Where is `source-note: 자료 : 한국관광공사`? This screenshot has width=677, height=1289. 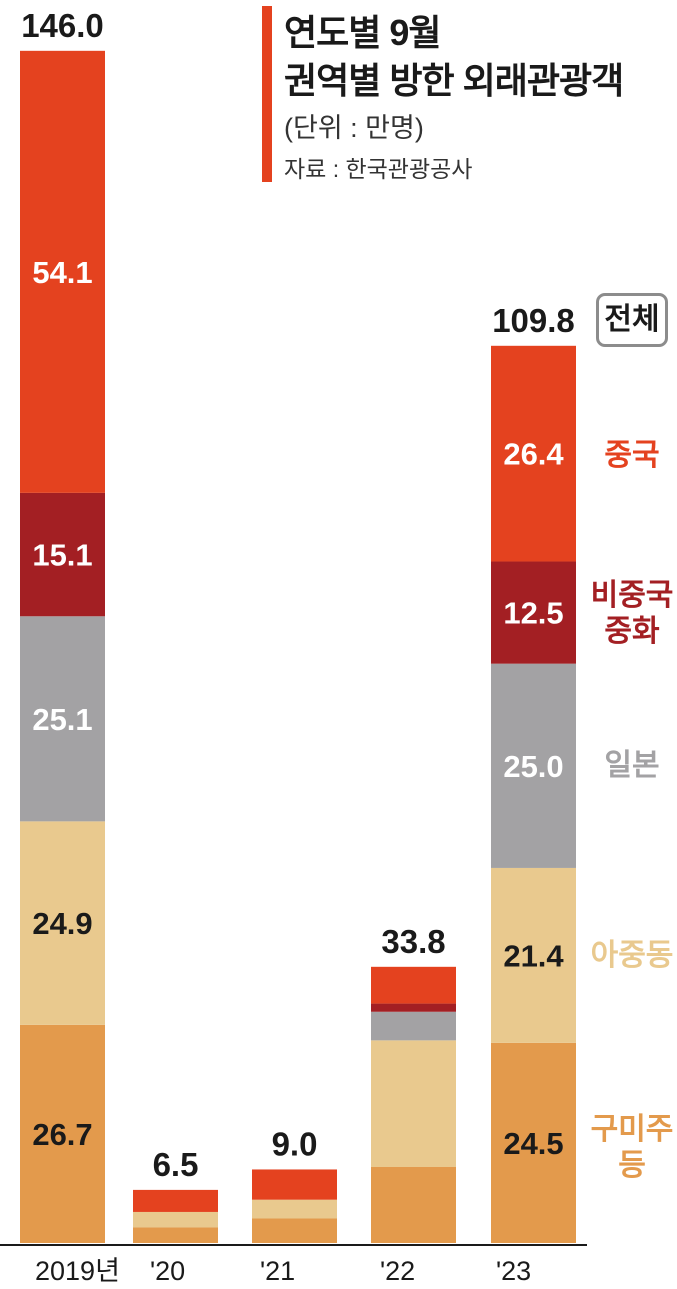
source-note: 자료 : 한국관광공사 is located at coordinates (378, 169).